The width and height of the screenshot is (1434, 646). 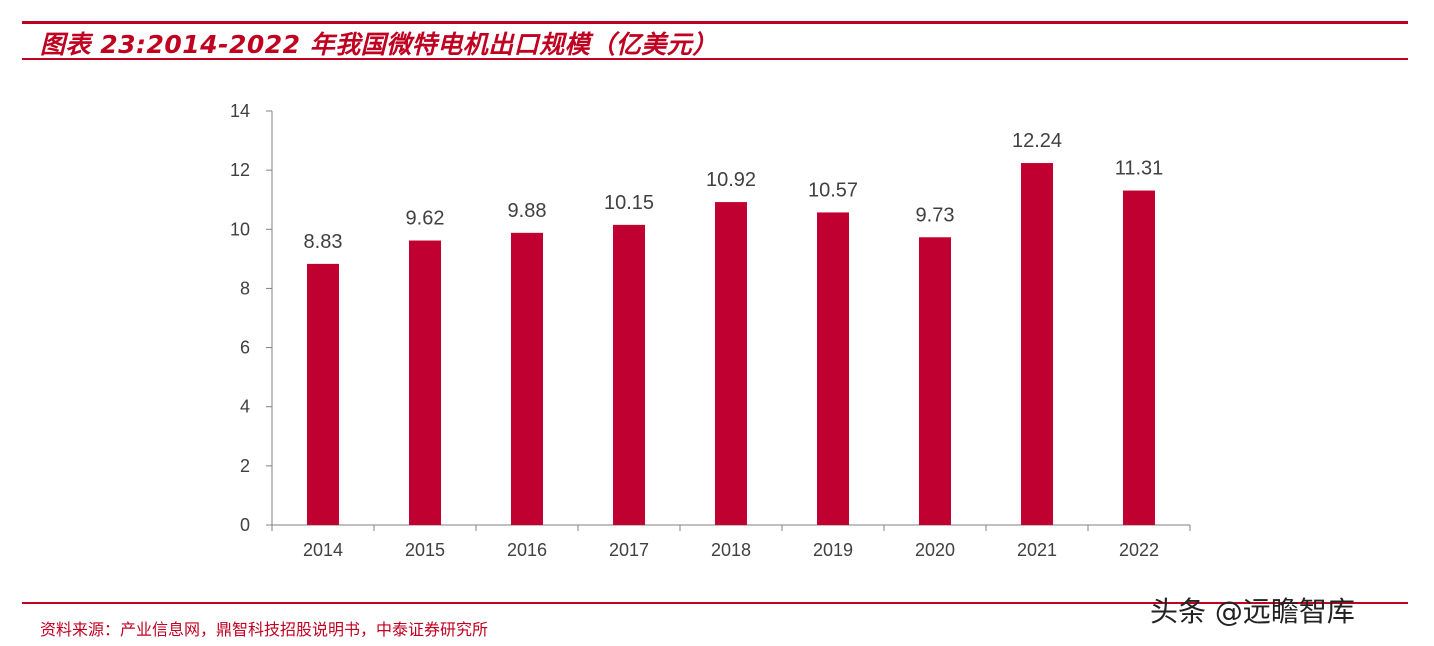 What do you see at coordinates (527, 378) in the screenshot?
I see `bar-2016` at bounding box center [527, 378].